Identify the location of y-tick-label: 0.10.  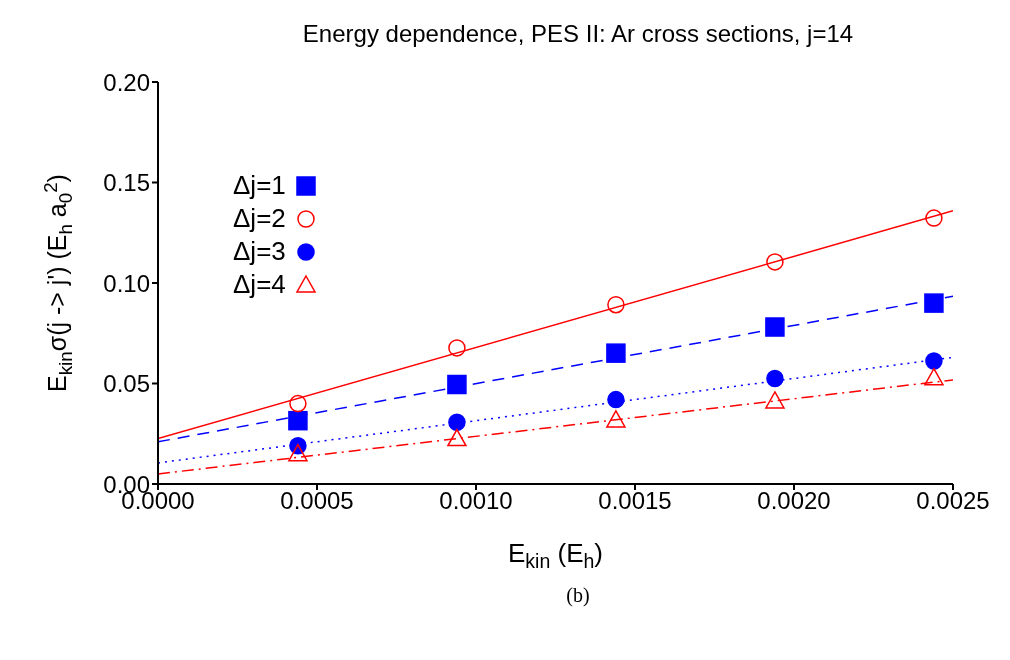
(126, 283).